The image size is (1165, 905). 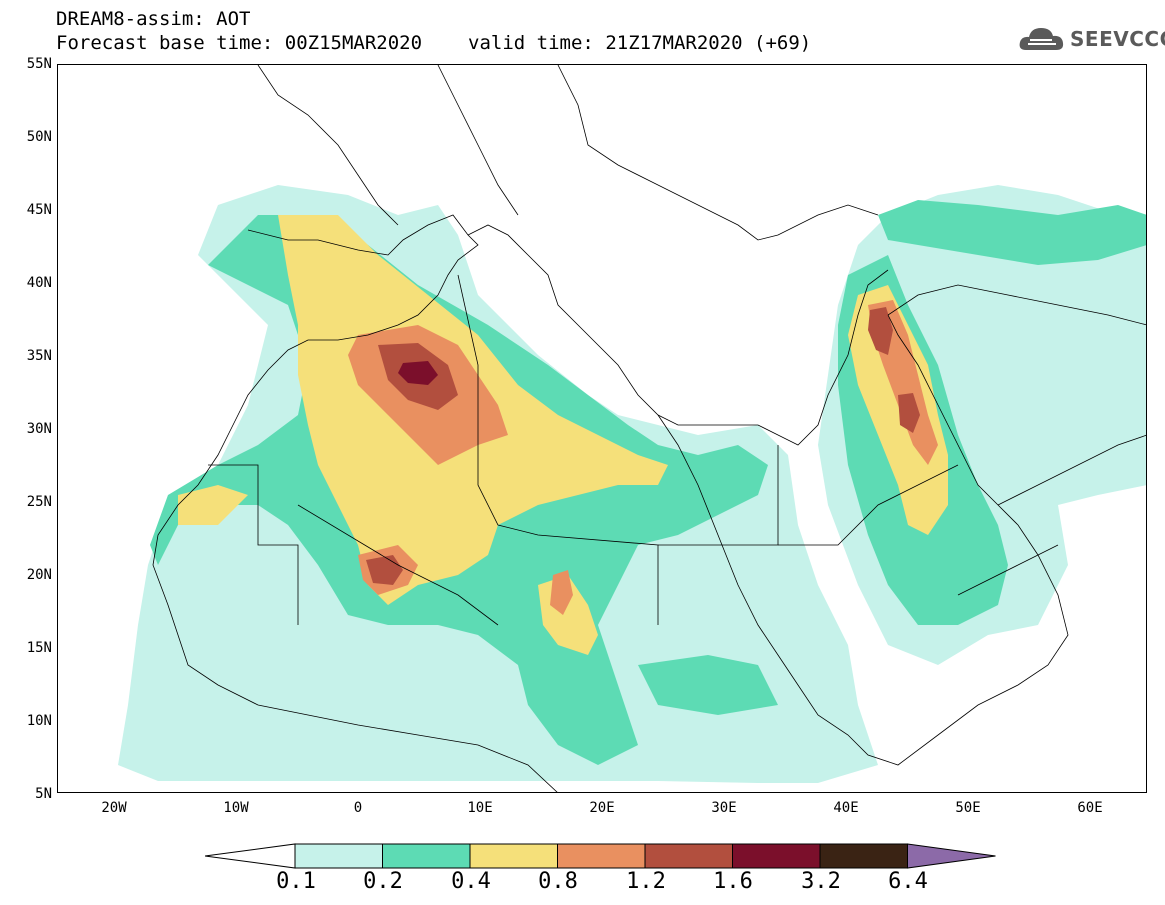 What do you see at coordinates (236, 808) in the screenshot?
I see `lon-label-10w: 10W` at bounding box center [236, 808].